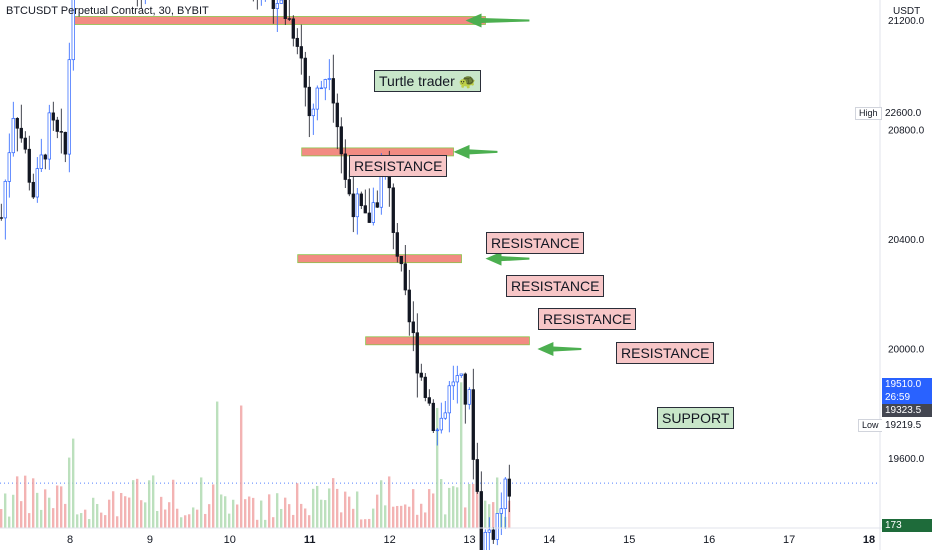 Image resolution: width=932 pixels, height=550 pixels. What do you see at coordinates (517, 184) in the screenshot?
I see `arrow-annotations` at bounding box center [517, 184].